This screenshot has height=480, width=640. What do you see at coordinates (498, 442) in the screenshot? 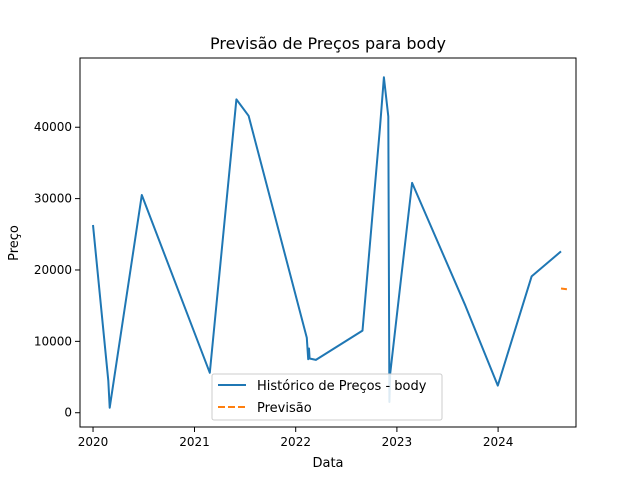
I see `x-tick-label: 2024` at bounding box center [498, 442].